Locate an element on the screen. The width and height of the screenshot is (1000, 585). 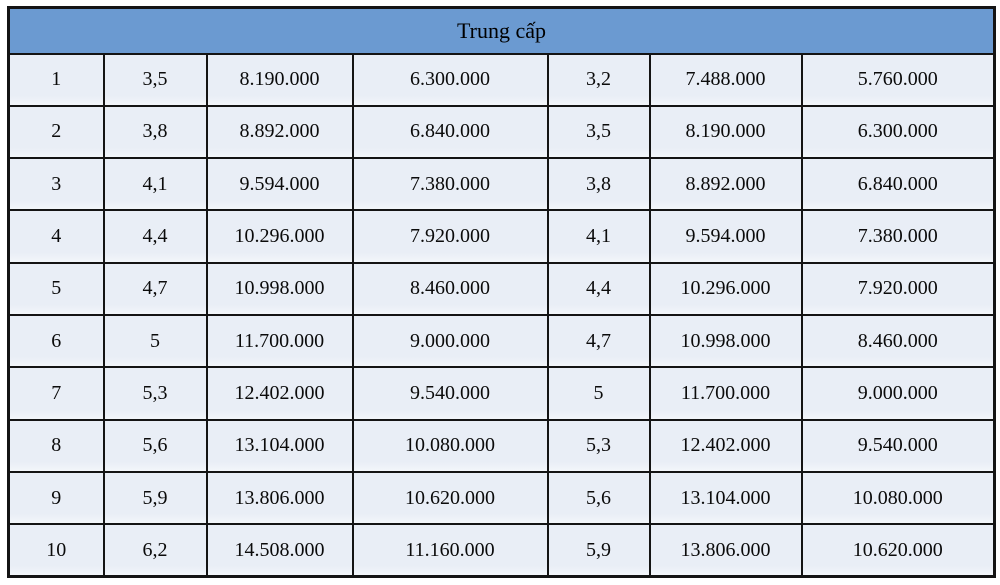
table-cell: 4 is located at coordinates (56, 236).